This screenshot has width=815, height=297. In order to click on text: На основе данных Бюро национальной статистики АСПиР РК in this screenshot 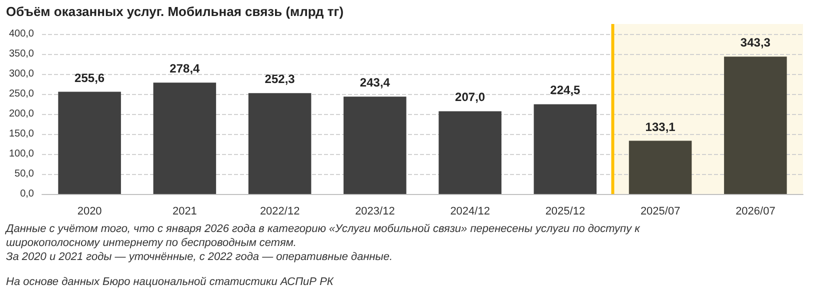, I will do `click(170, 282)`.